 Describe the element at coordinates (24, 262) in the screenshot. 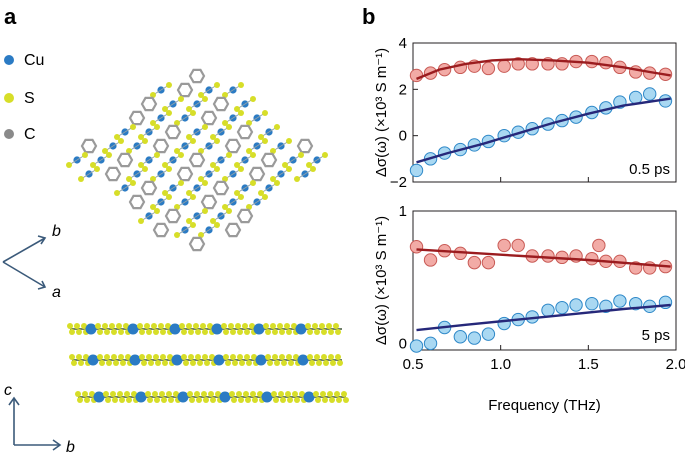

I see `axes-arrows-ab` at that location.